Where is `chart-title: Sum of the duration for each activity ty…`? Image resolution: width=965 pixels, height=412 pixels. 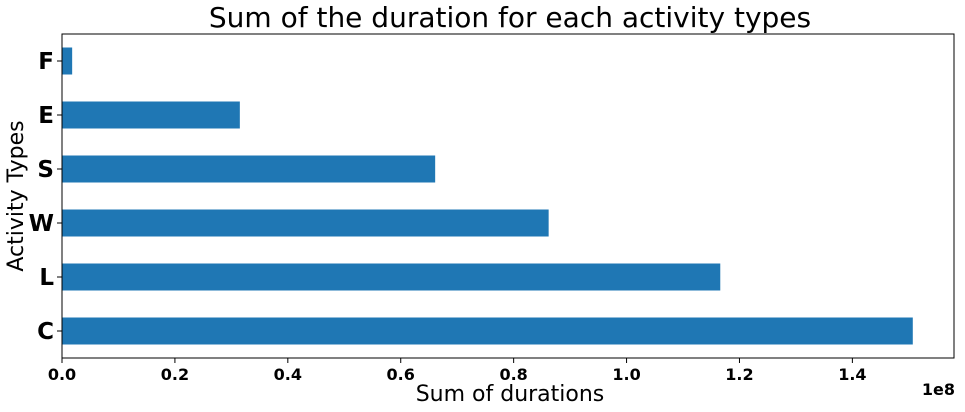
chart-title: Sum of the duration for each activity ty… is located at coordinates (510, 17).